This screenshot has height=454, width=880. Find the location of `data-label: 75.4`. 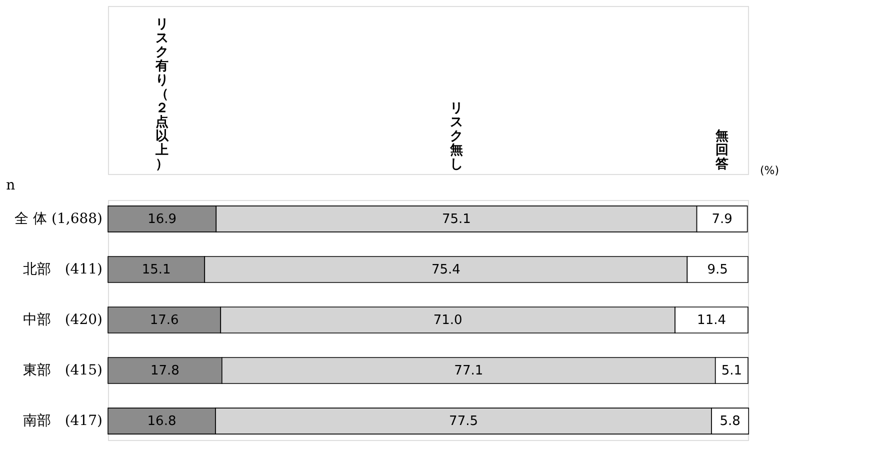

data-label: 75.4 is located at coordinates (445, 270).